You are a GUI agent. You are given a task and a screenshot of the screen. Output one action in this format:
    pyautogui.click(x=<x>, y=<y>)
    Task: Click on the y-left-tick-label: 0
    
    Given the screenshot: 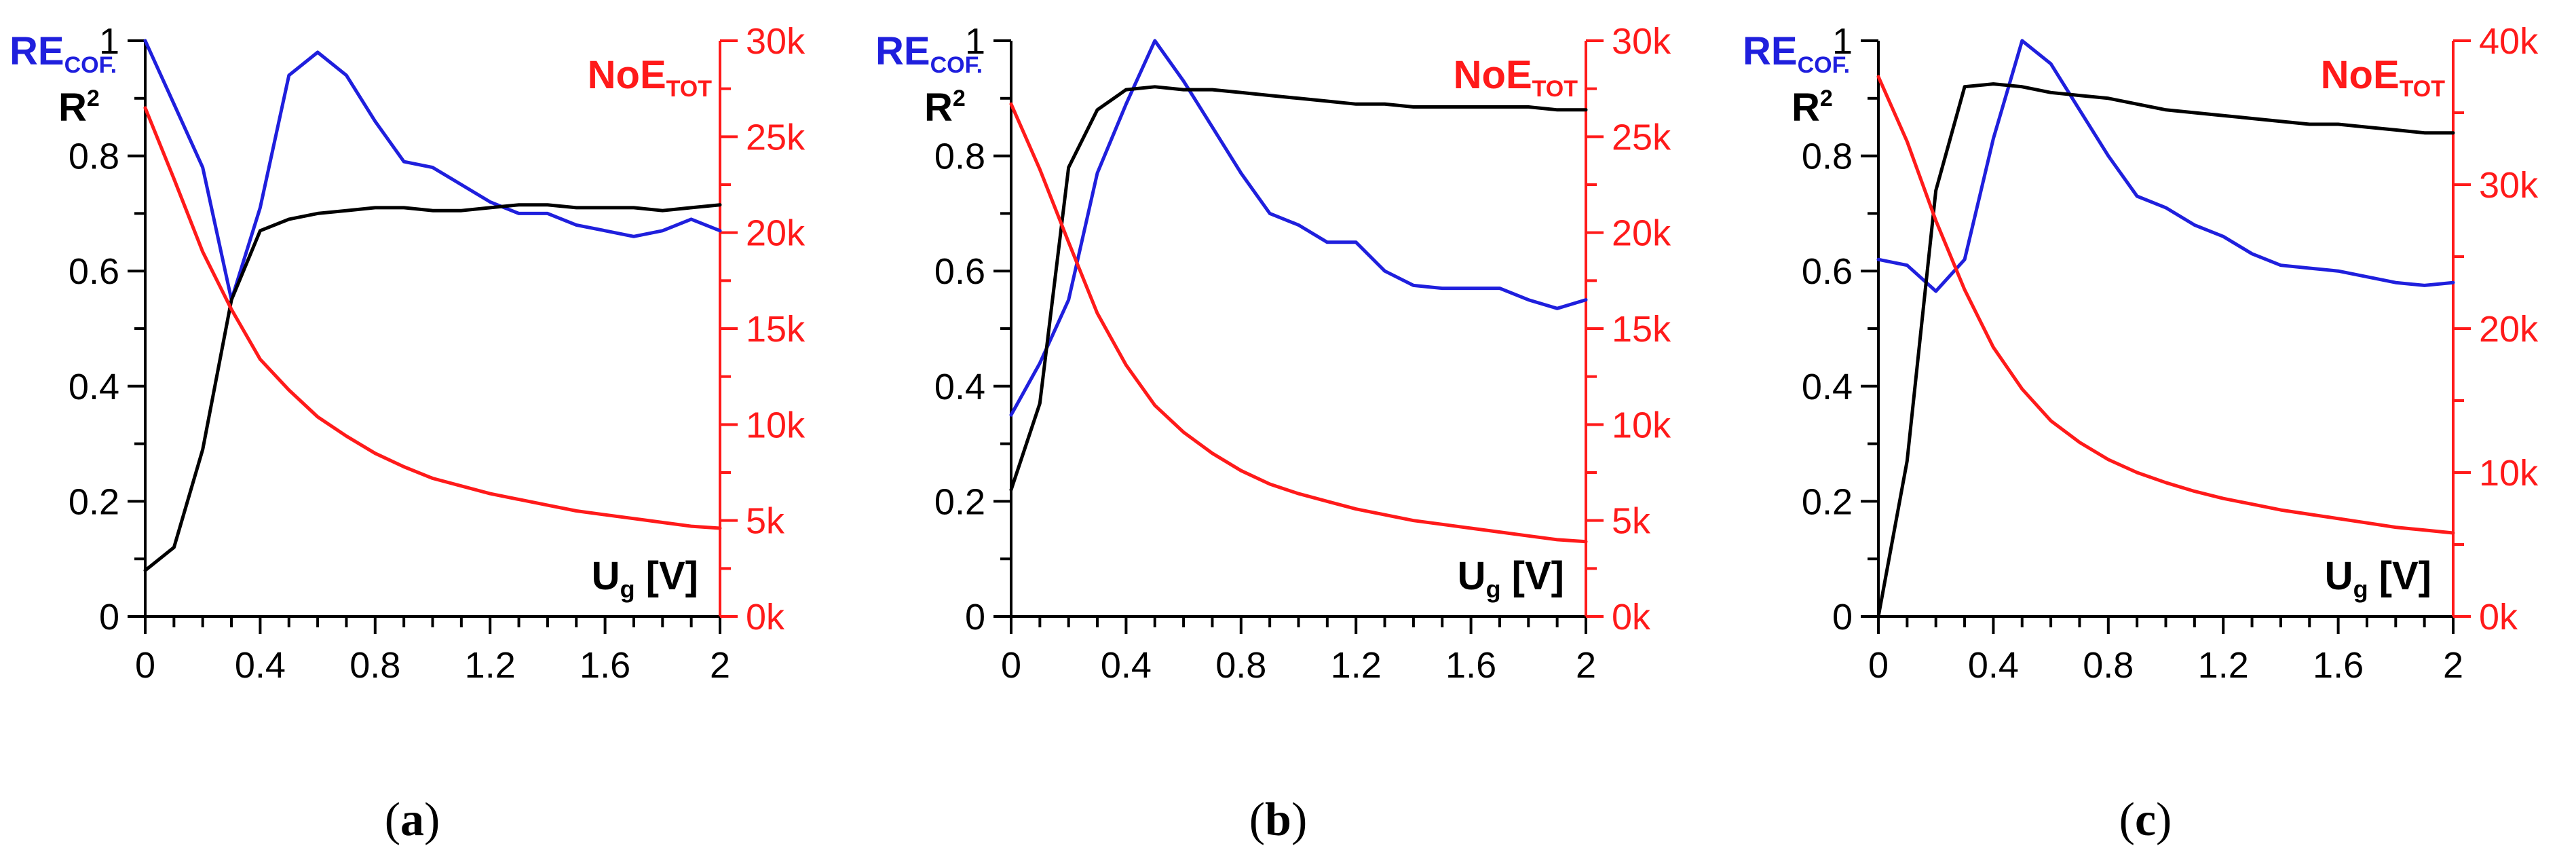 What is the action you would take?
    pyautogui.click(x=1843, y=617)
    